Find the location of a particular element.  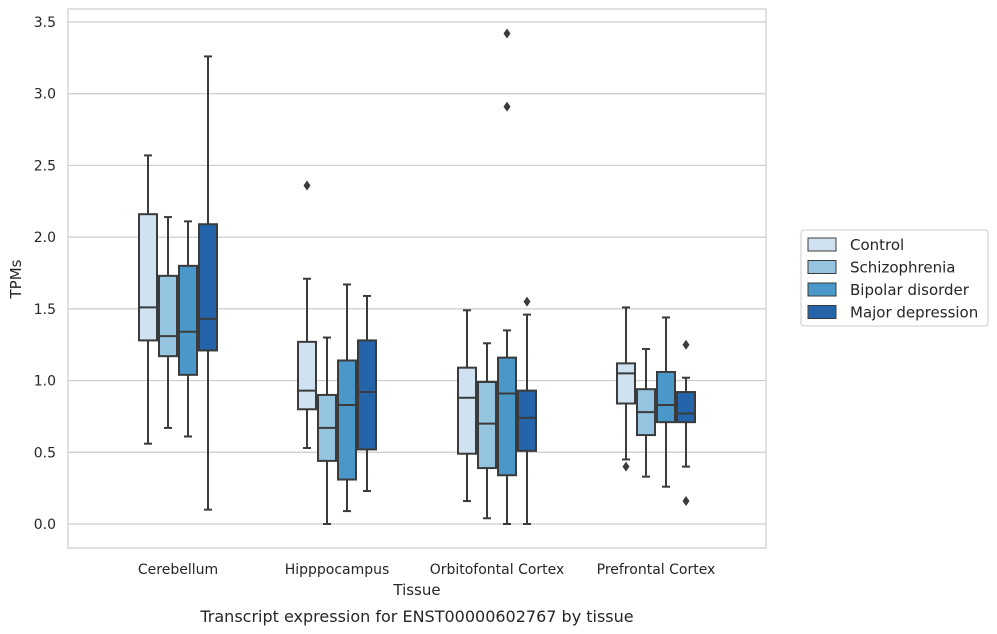

legend-frame is located at coordinates (894, 278).